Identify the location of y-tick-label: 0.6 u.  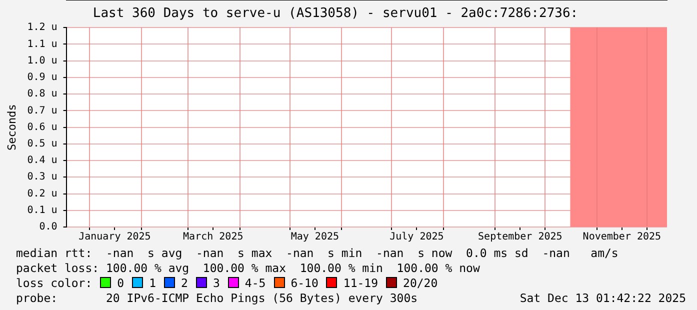
(42, 127).